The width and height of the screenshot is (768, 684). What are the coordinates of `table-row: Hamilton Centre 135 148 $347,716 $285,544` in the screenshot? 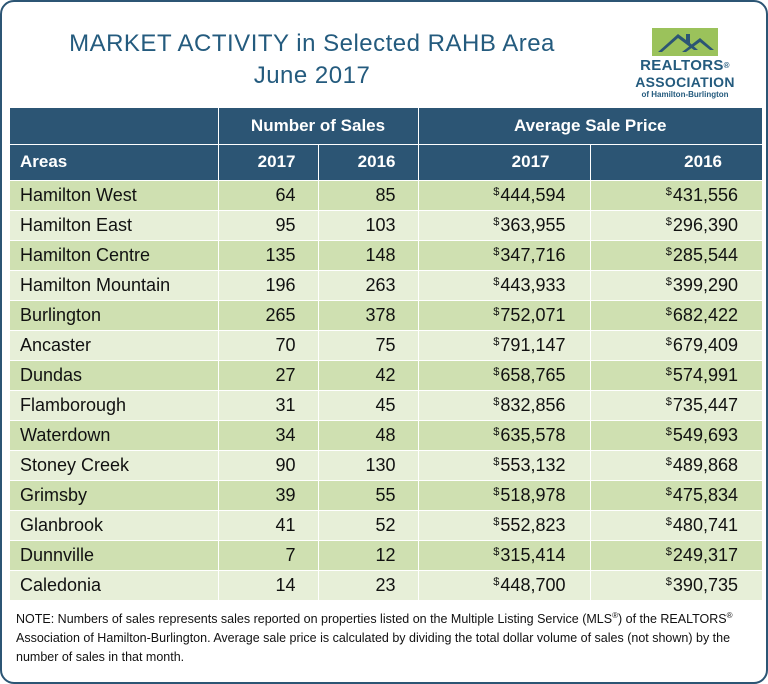 It's located at (386, 254).